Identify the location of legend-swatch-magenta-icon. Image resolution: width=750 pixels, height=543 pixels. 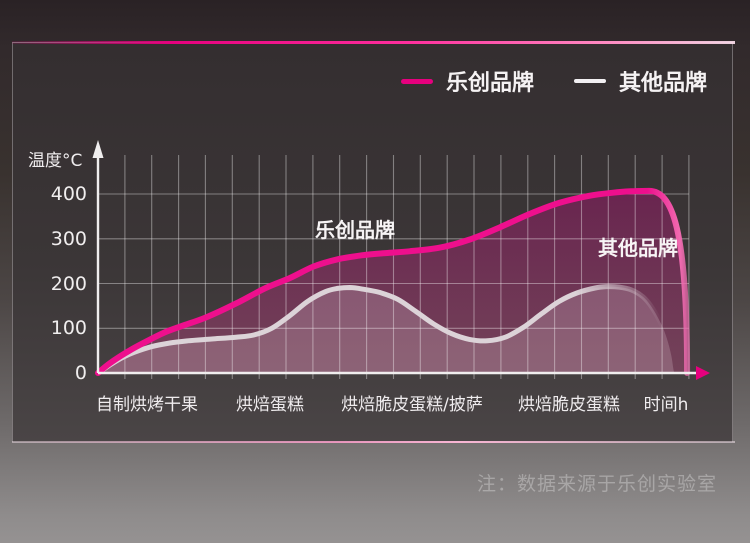
(417, 81).